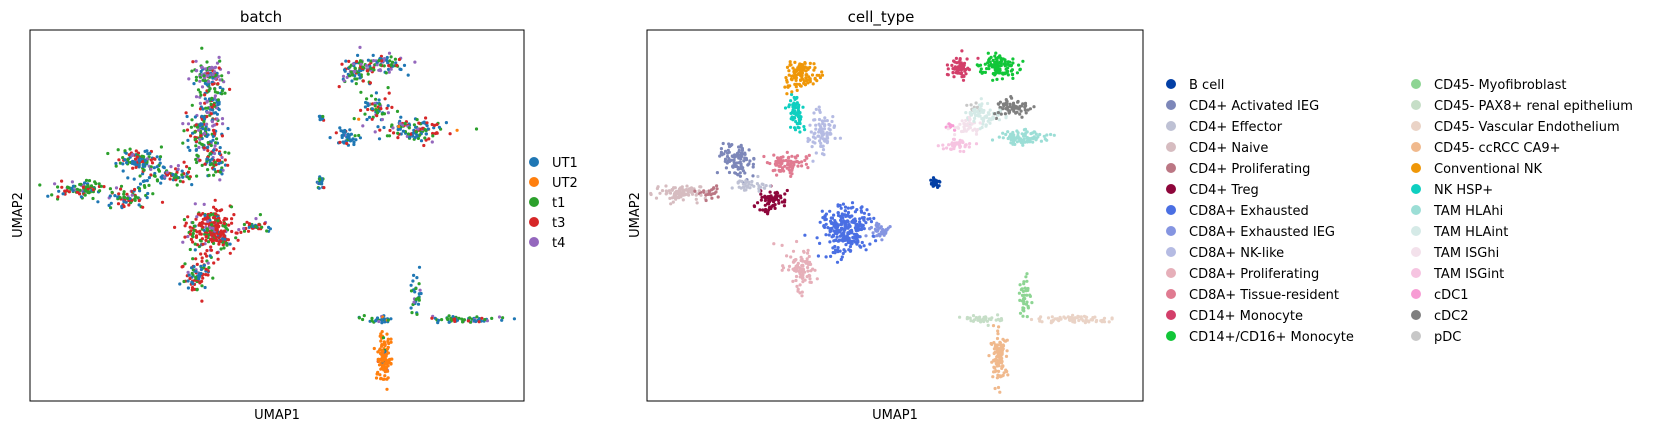  What do you see at coordinates (1250, 232) in the screenshot?
I see `legend-item: CD8A+ Exhausted IEG` at bounding box center [1250, 232].